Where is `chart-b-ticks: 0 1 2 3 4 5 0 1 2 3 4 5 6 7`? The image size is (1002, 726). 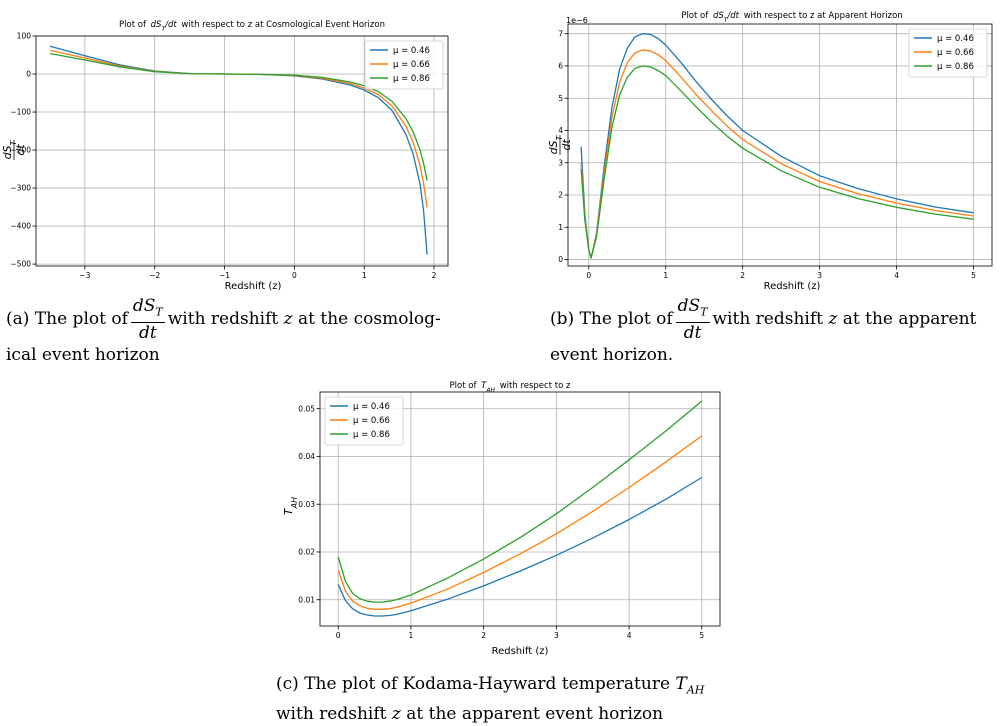 chart-b-ticks: 0 1 2 3 4 5 0 1 2 3 4 5 6 7 is located at coordinates (767, 154).